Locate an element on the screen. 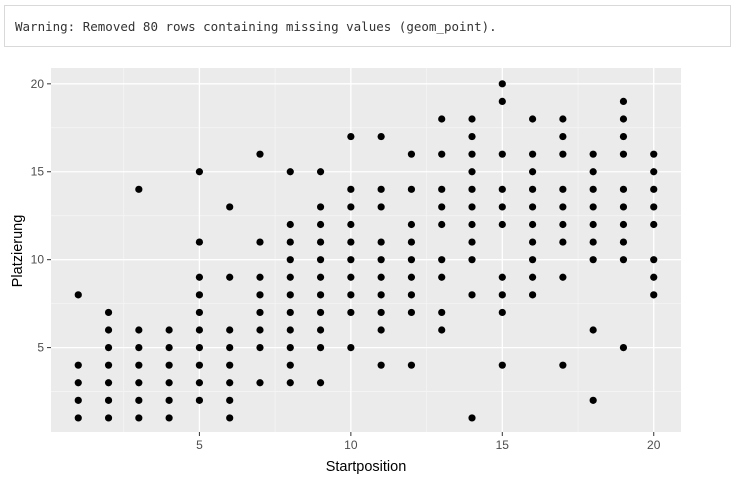 This screenshot has width=735, height=486. x-axis-title: Startposition is located at coordinates (366, 467).